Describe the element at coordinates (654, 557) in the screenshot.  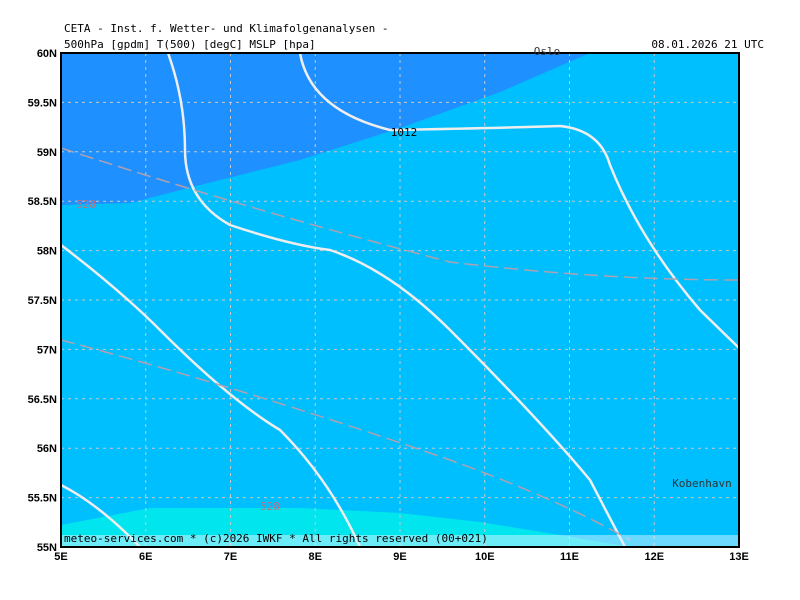
I see `lon-tick-label: 12E` at that location.